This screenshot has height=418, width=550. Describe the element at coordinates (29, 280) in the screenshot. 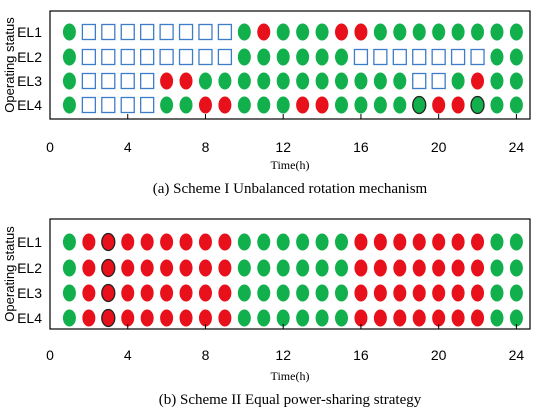

I see `row-labels-b: EL1 EL2 EL3 EL4` at that location.